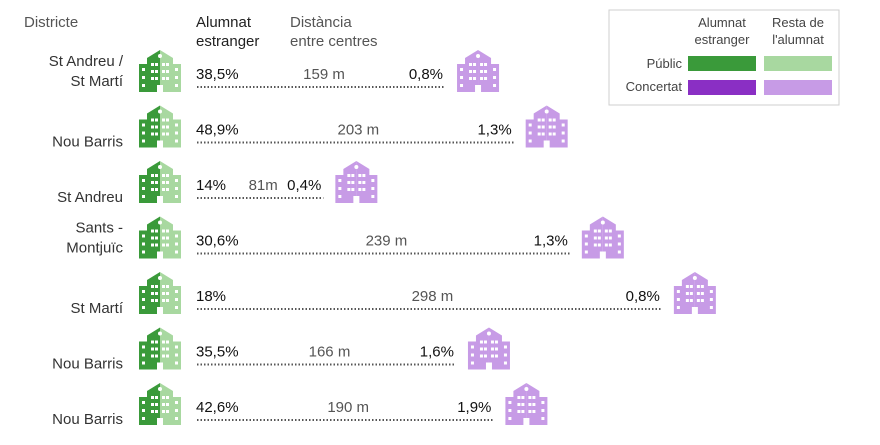 The height and width of the screenshot is (445, 880). I want to click on distance-value: 190 m, so click(348, 407).